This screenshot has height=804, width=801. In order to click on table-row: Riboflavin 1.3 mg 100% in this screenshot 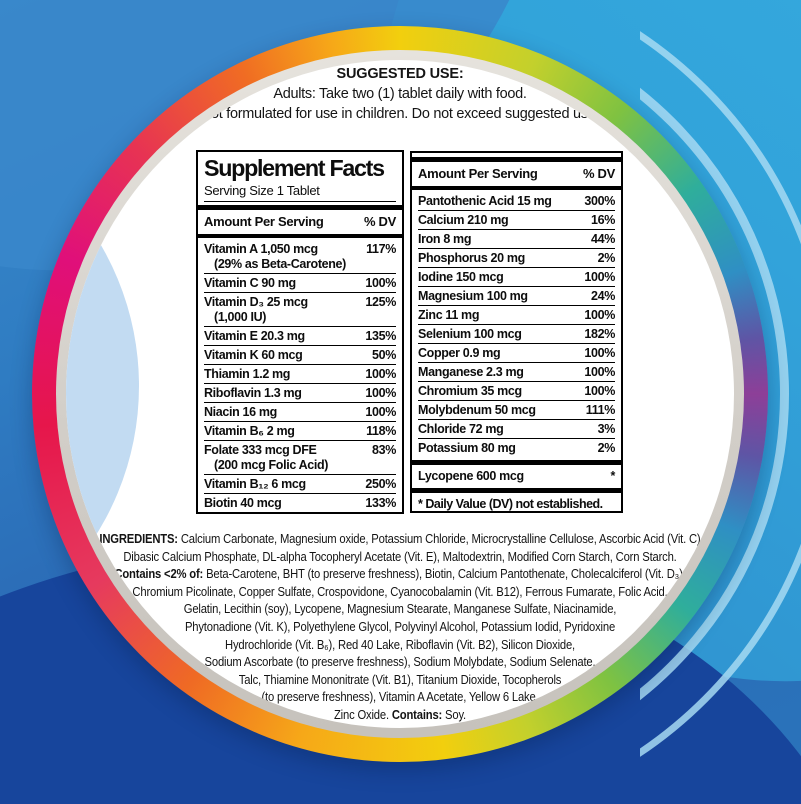, I will do `click(300, 392)`.